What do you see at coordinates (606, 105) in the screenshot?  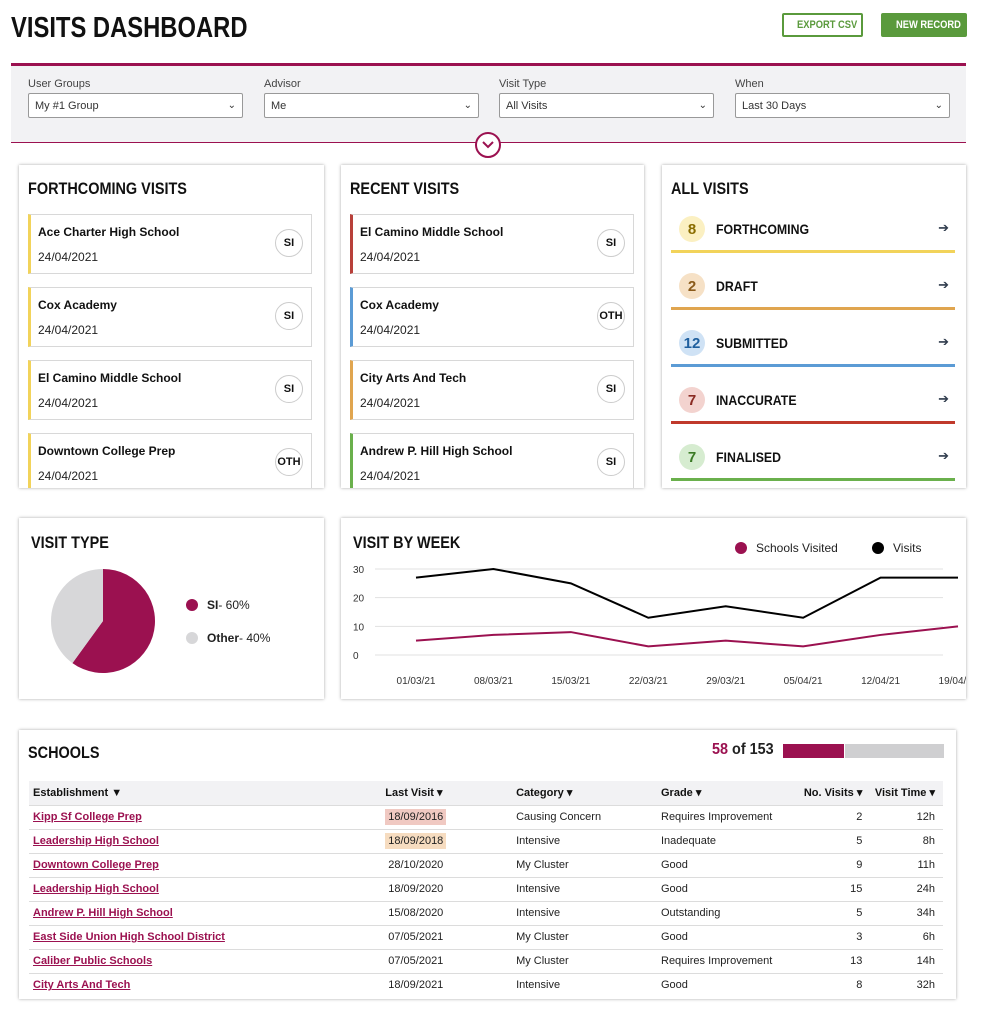 I see `visit-type-select: All Visits ⌄` at bounding box center [606, 105].